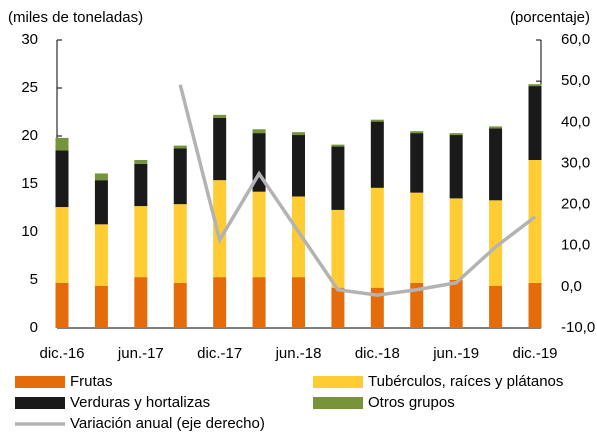 The width and height of the screenshot is (597, 436). What do you see at coordinates (377, 353) in the screenshot?
I see `x-tick-label: dic.-18` at bounding box center [377, 353].